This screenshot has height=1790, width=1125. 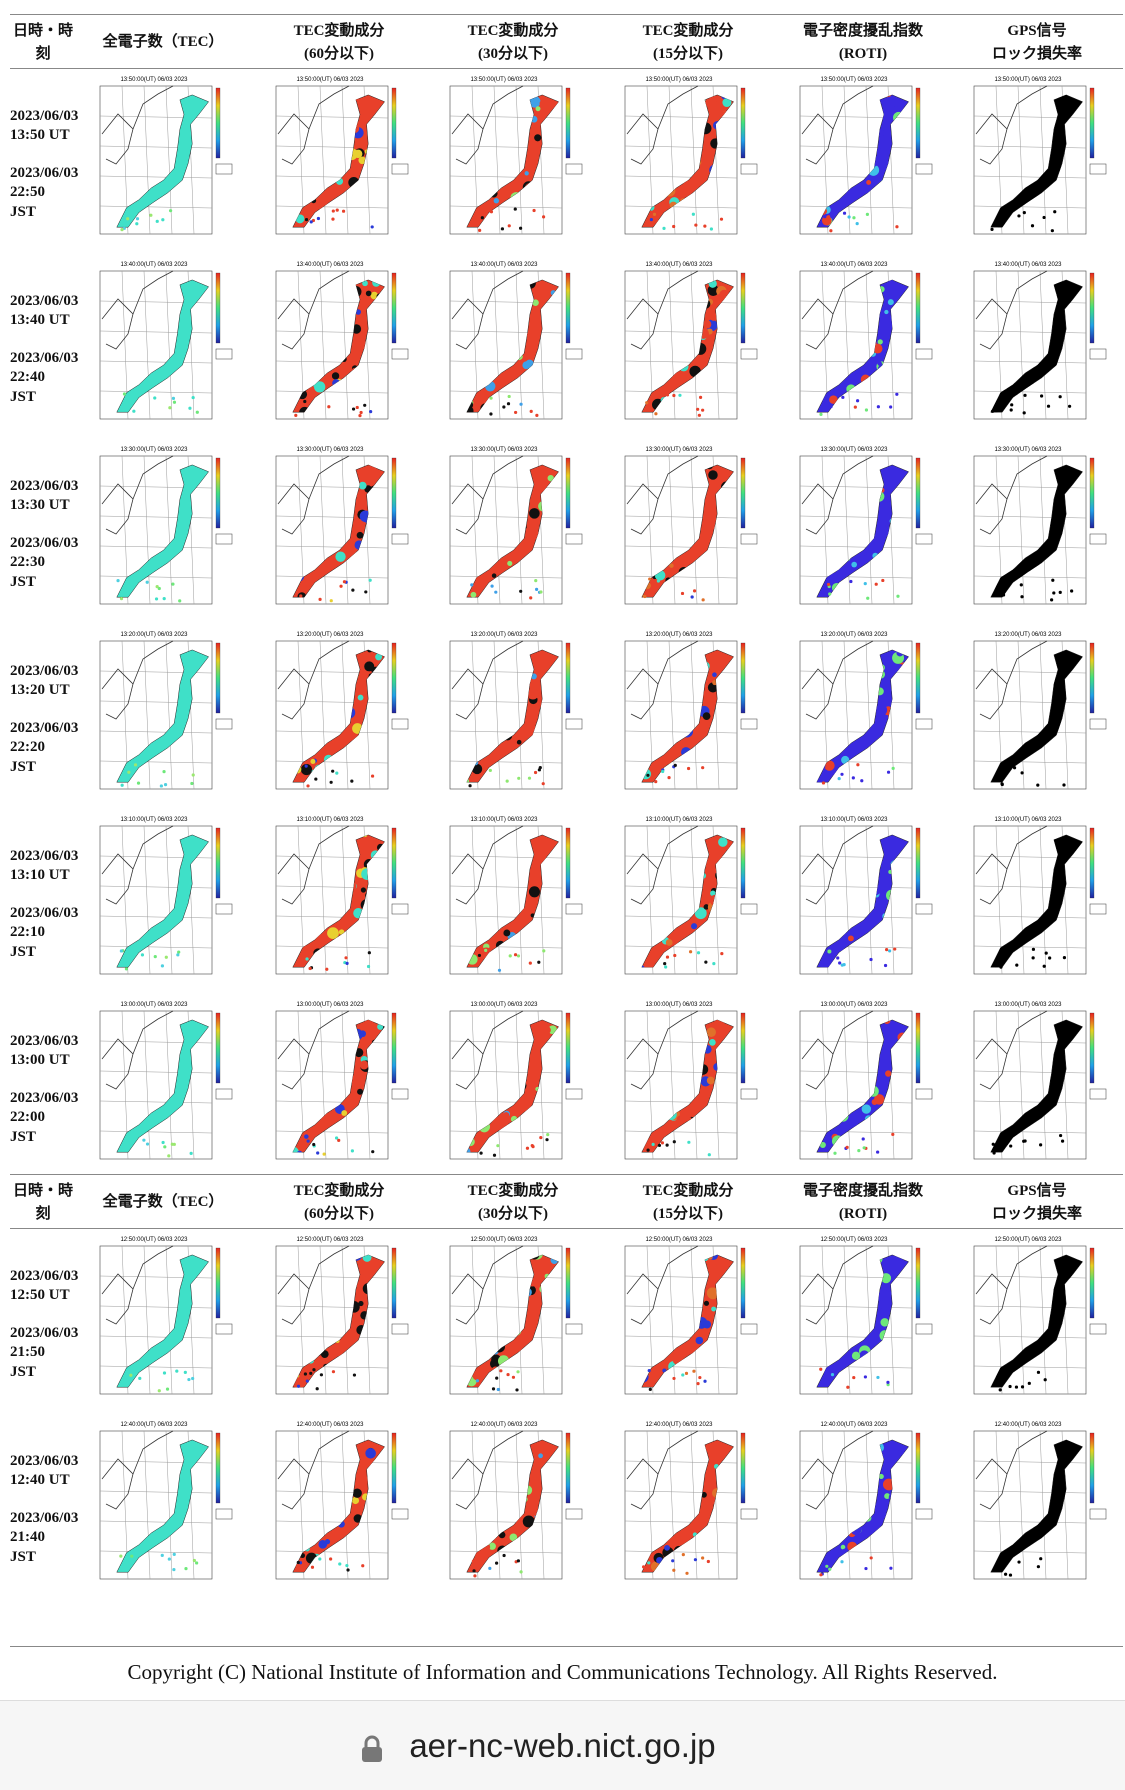 I want to click on map-caption: 12:50:00(UT) 06/03 2023, so click(x=1028, y=1240).